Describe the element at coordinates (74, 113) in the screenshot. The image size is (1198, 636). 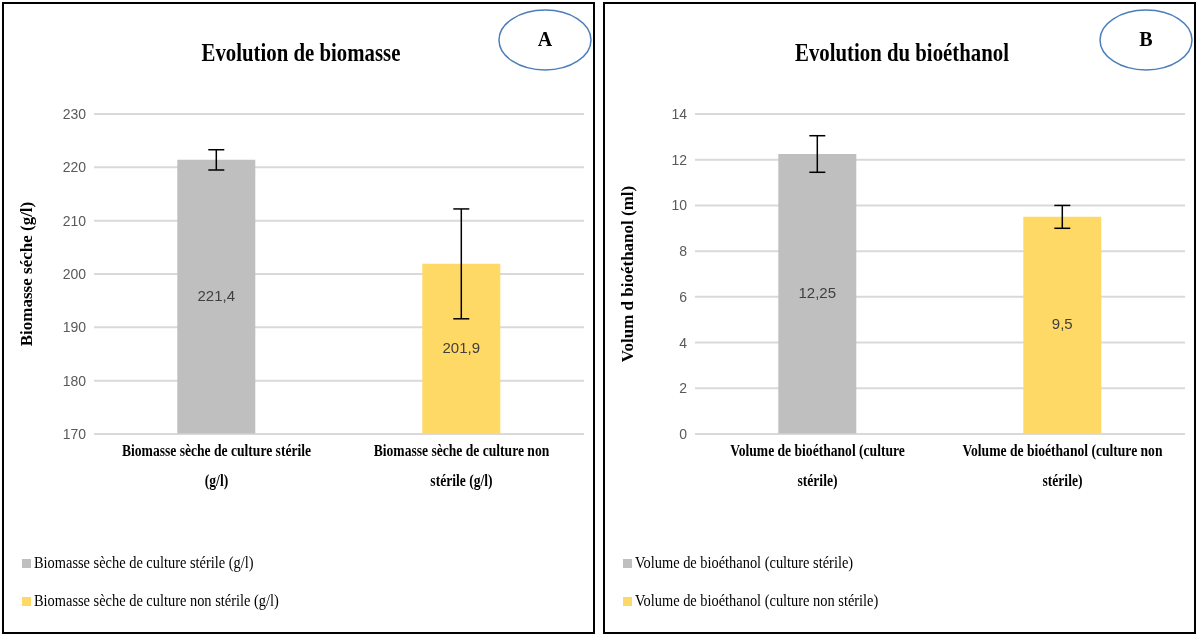
I see `y-tick-label: 230` at that location.